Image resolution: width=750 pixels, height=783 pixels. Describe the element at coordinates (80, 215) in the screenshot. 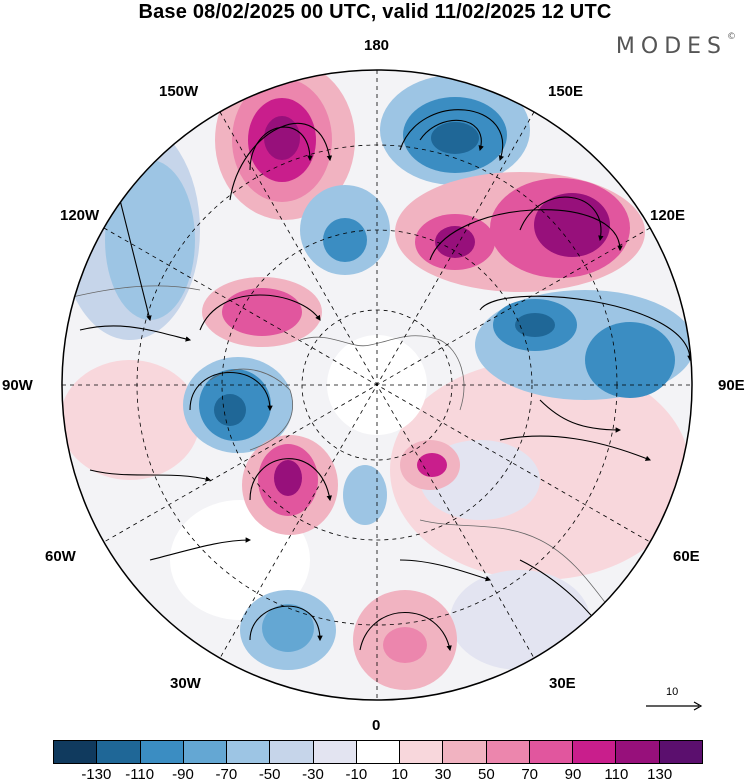

I see `label-120w: 120W` at that location.